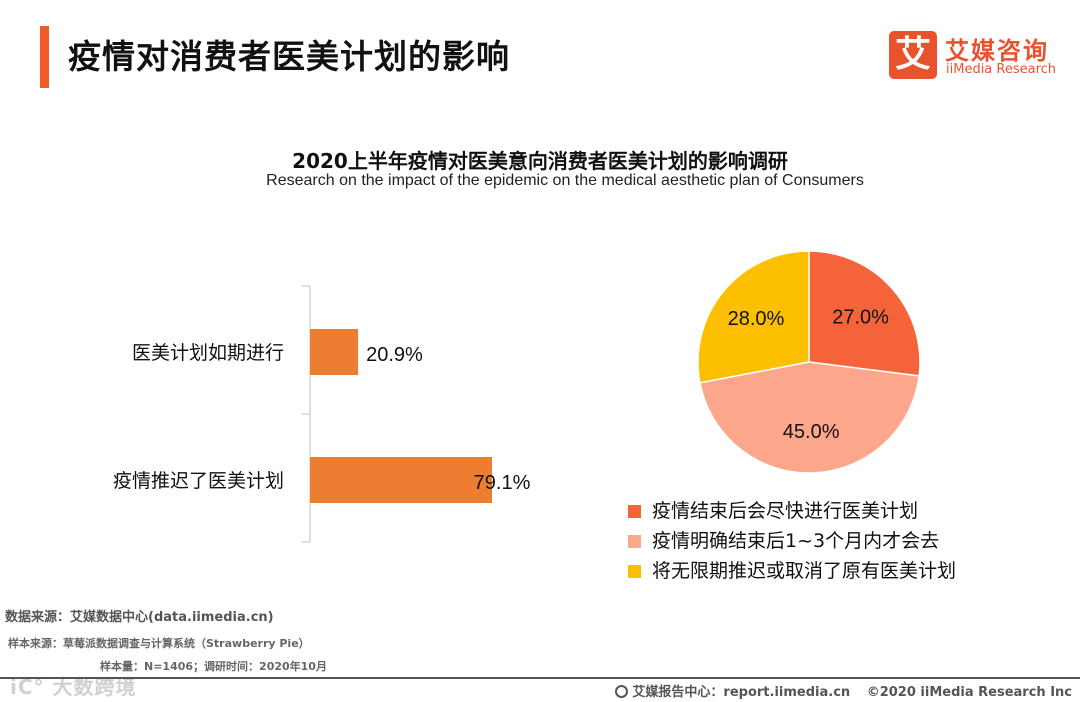  I want to click on legend-item: 将无限期推迟或取消了原有医美计划, so click(792, 573).